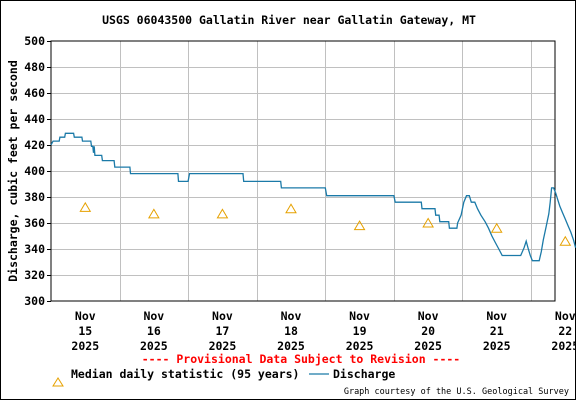 The width and height of the screenshot is (576, 401). What do you see at coordinates (85, 331) in the screenshot?
I see `x-tick-label: Nov 15 2025` at bounding box center [85, 331].